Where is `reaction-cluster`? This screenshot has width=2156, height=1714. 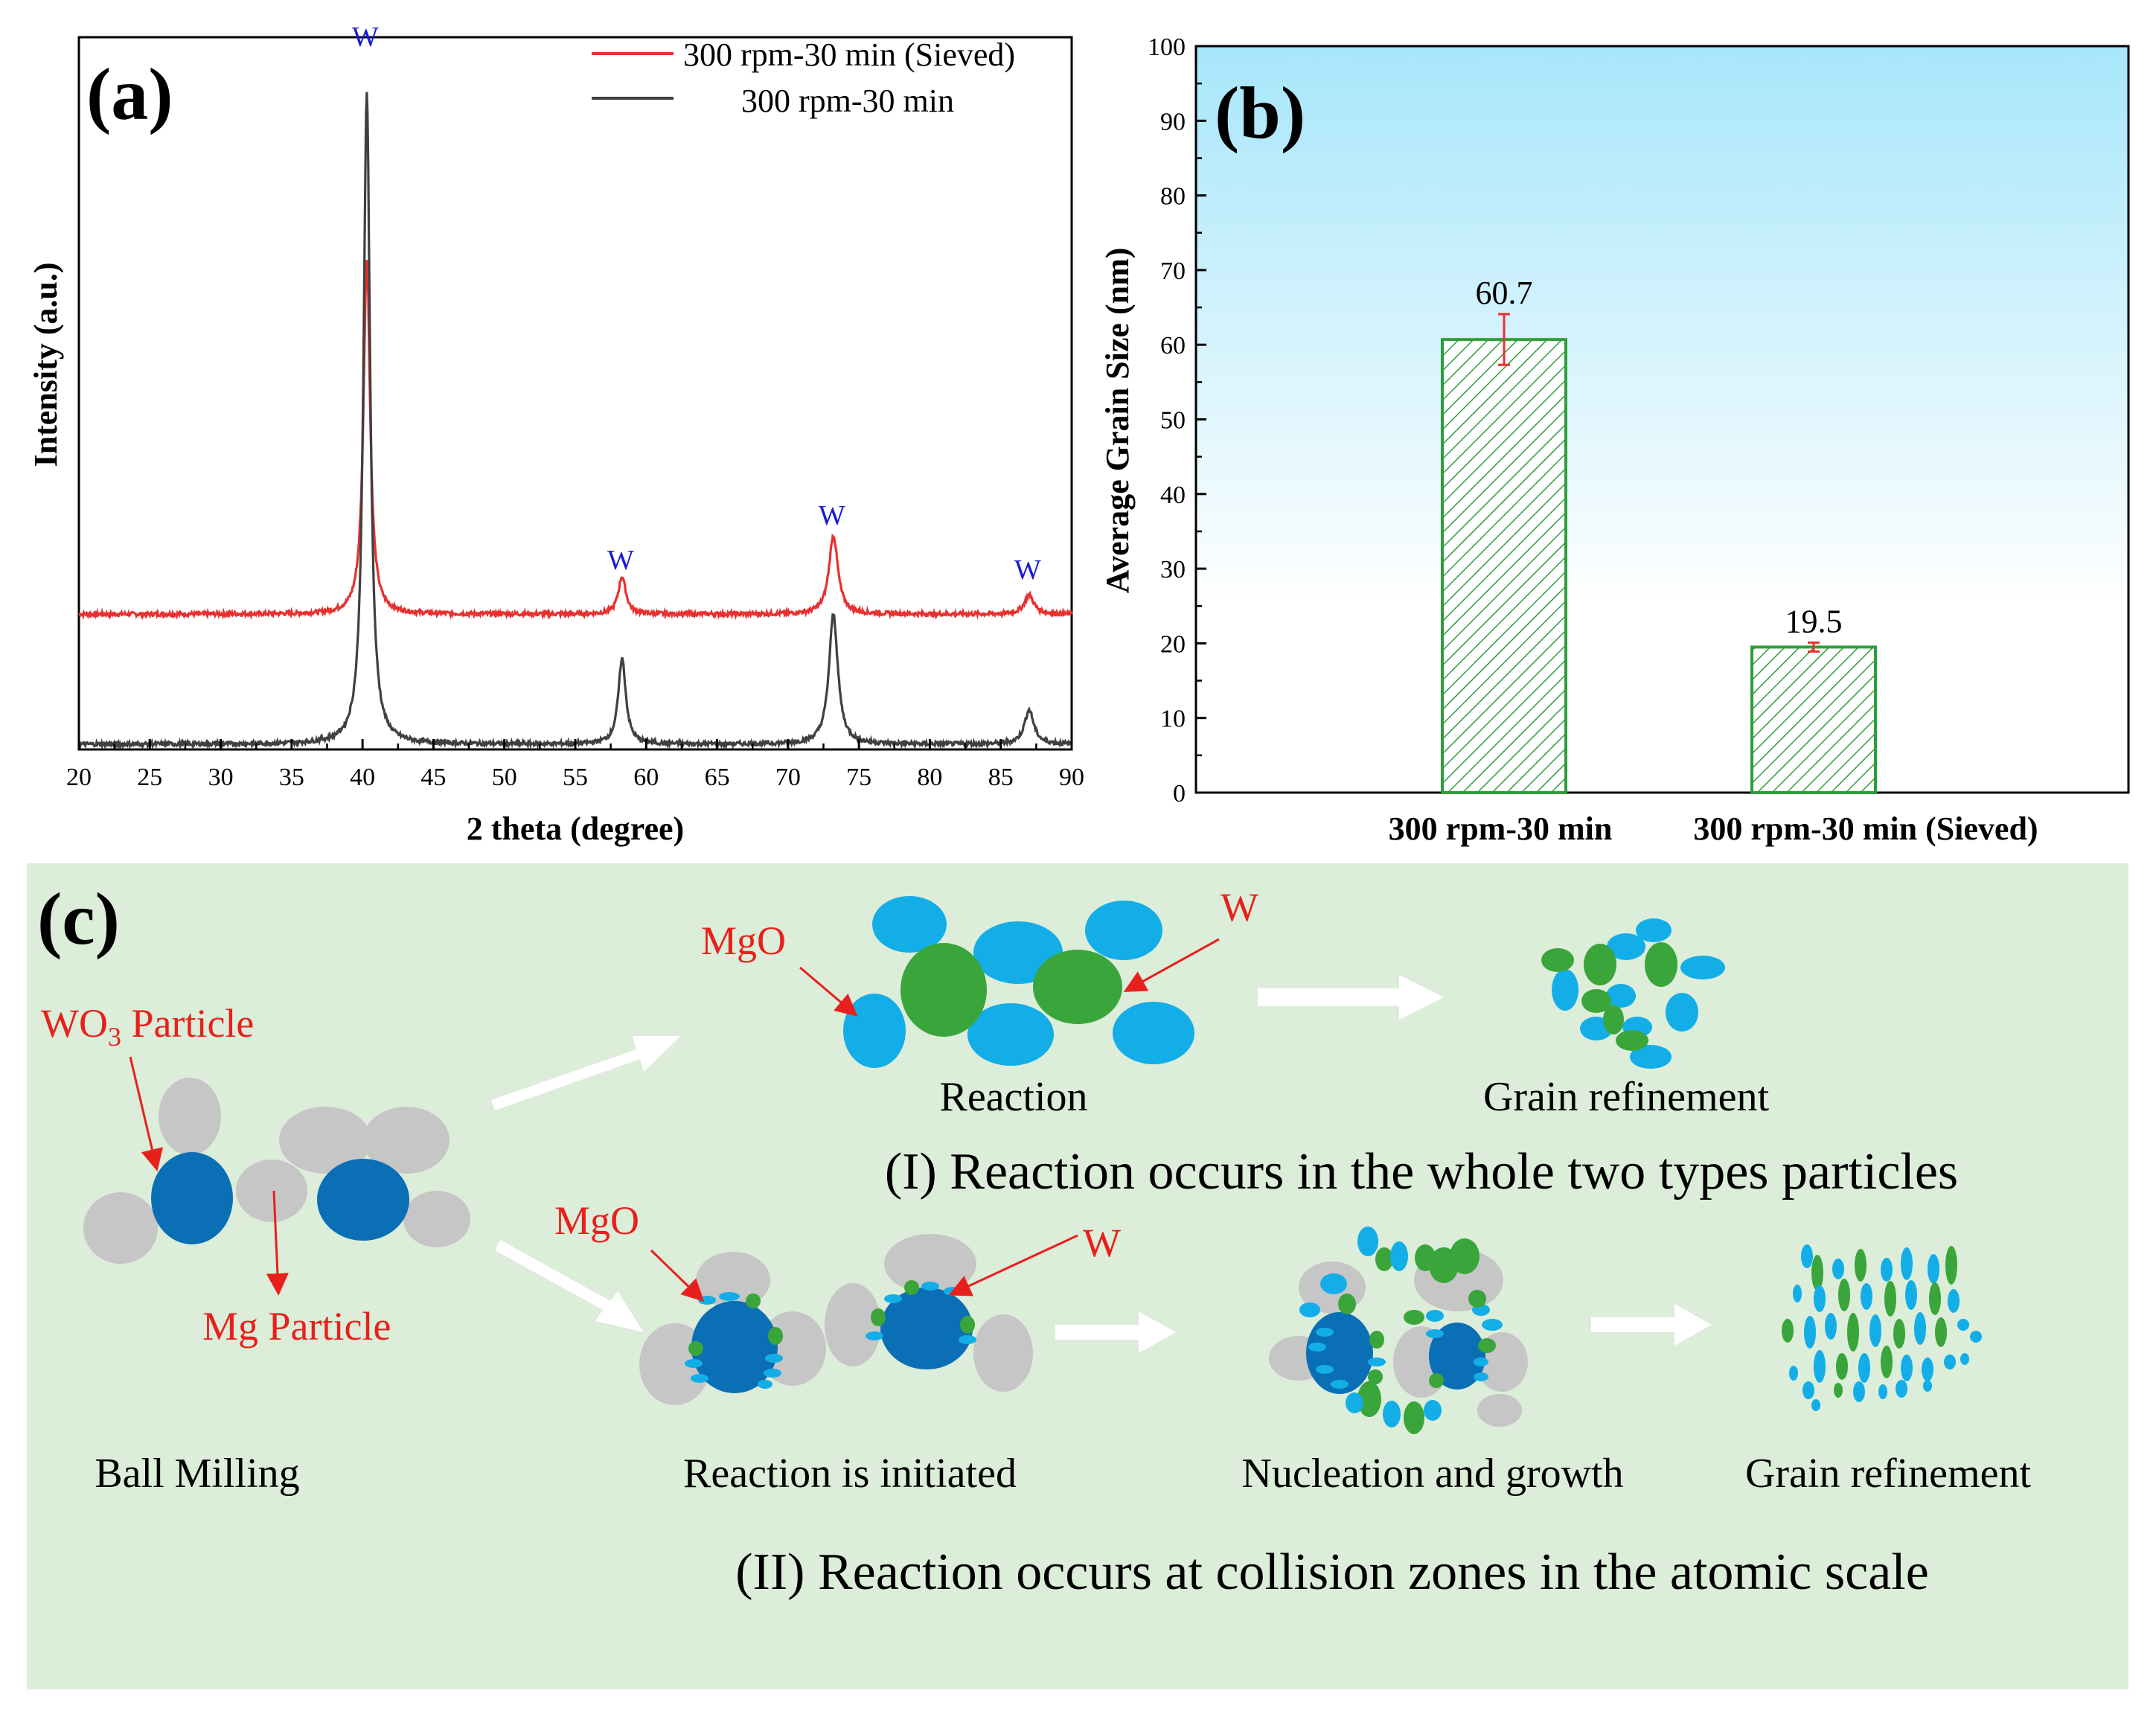 reaction-cluster is located at coordinates (1018, 982).